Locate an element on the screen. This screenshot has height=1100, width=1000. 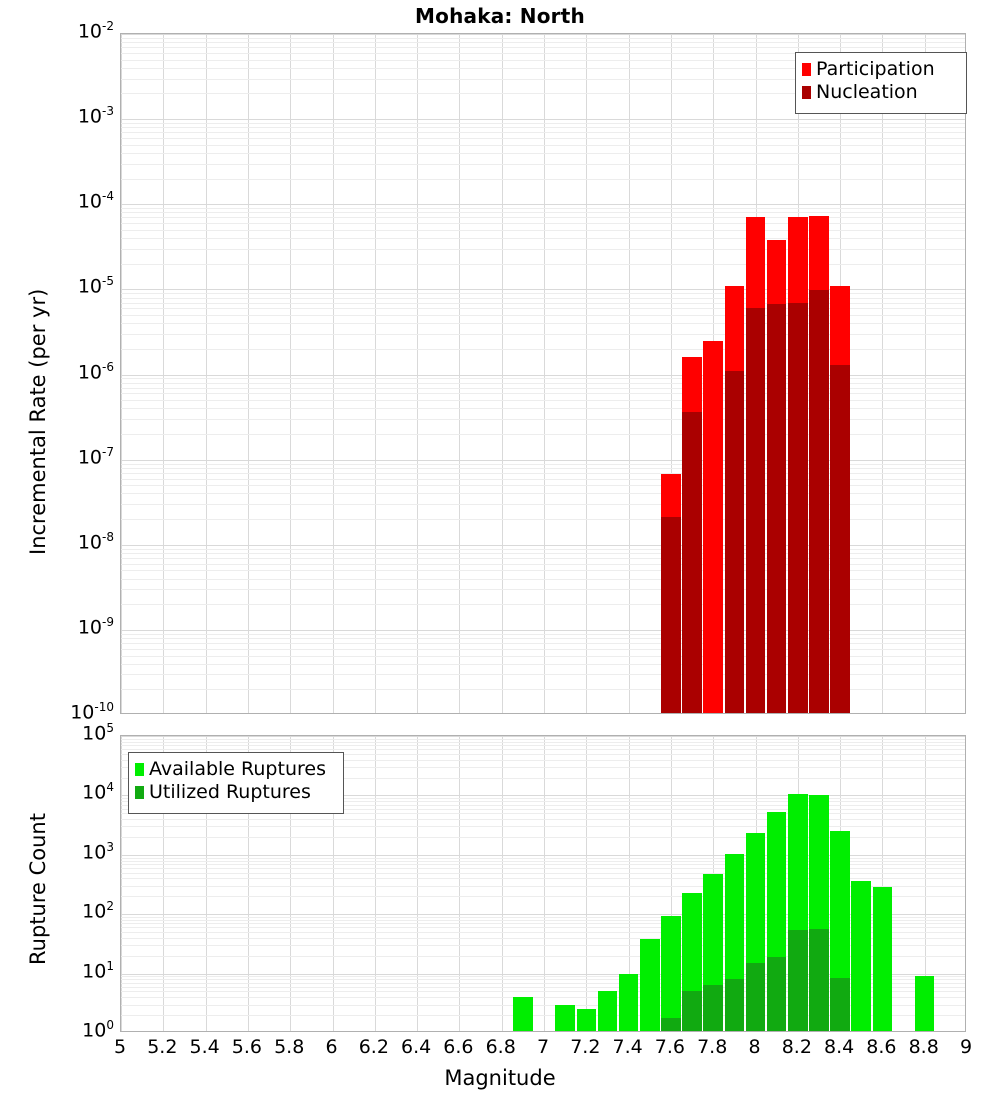
y-tick-label: 10¹ is located at coordinates (98, 970).